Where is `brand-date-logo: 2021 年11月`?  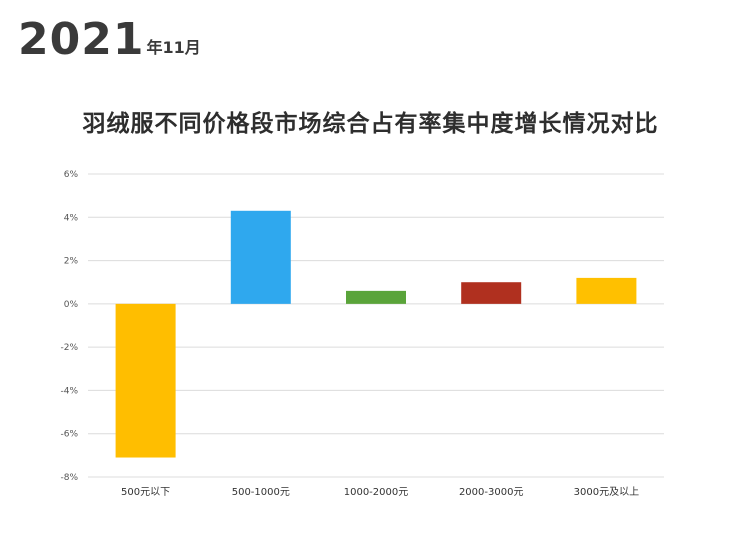 brand-date-logo: 2021 年11月 is located at coordinates (109, 39).